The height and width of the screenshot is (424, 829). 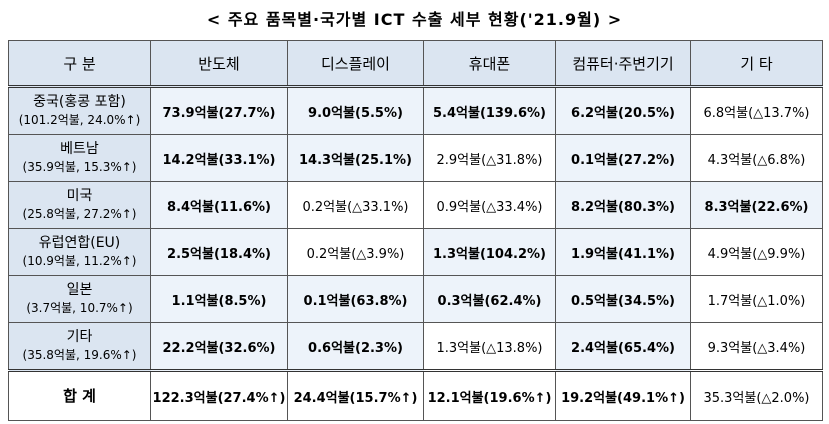 What do you see at coordinates (355, 63) in the screenshot?
I see `header-cell: 디스플레이` at bounding box center [355, 63].